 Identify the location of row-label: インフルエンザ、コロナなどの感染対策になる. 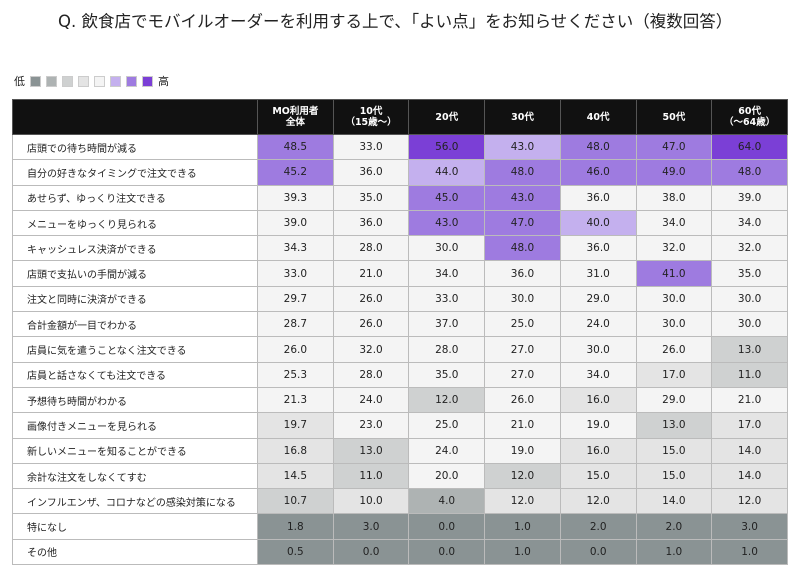
(135, 501).